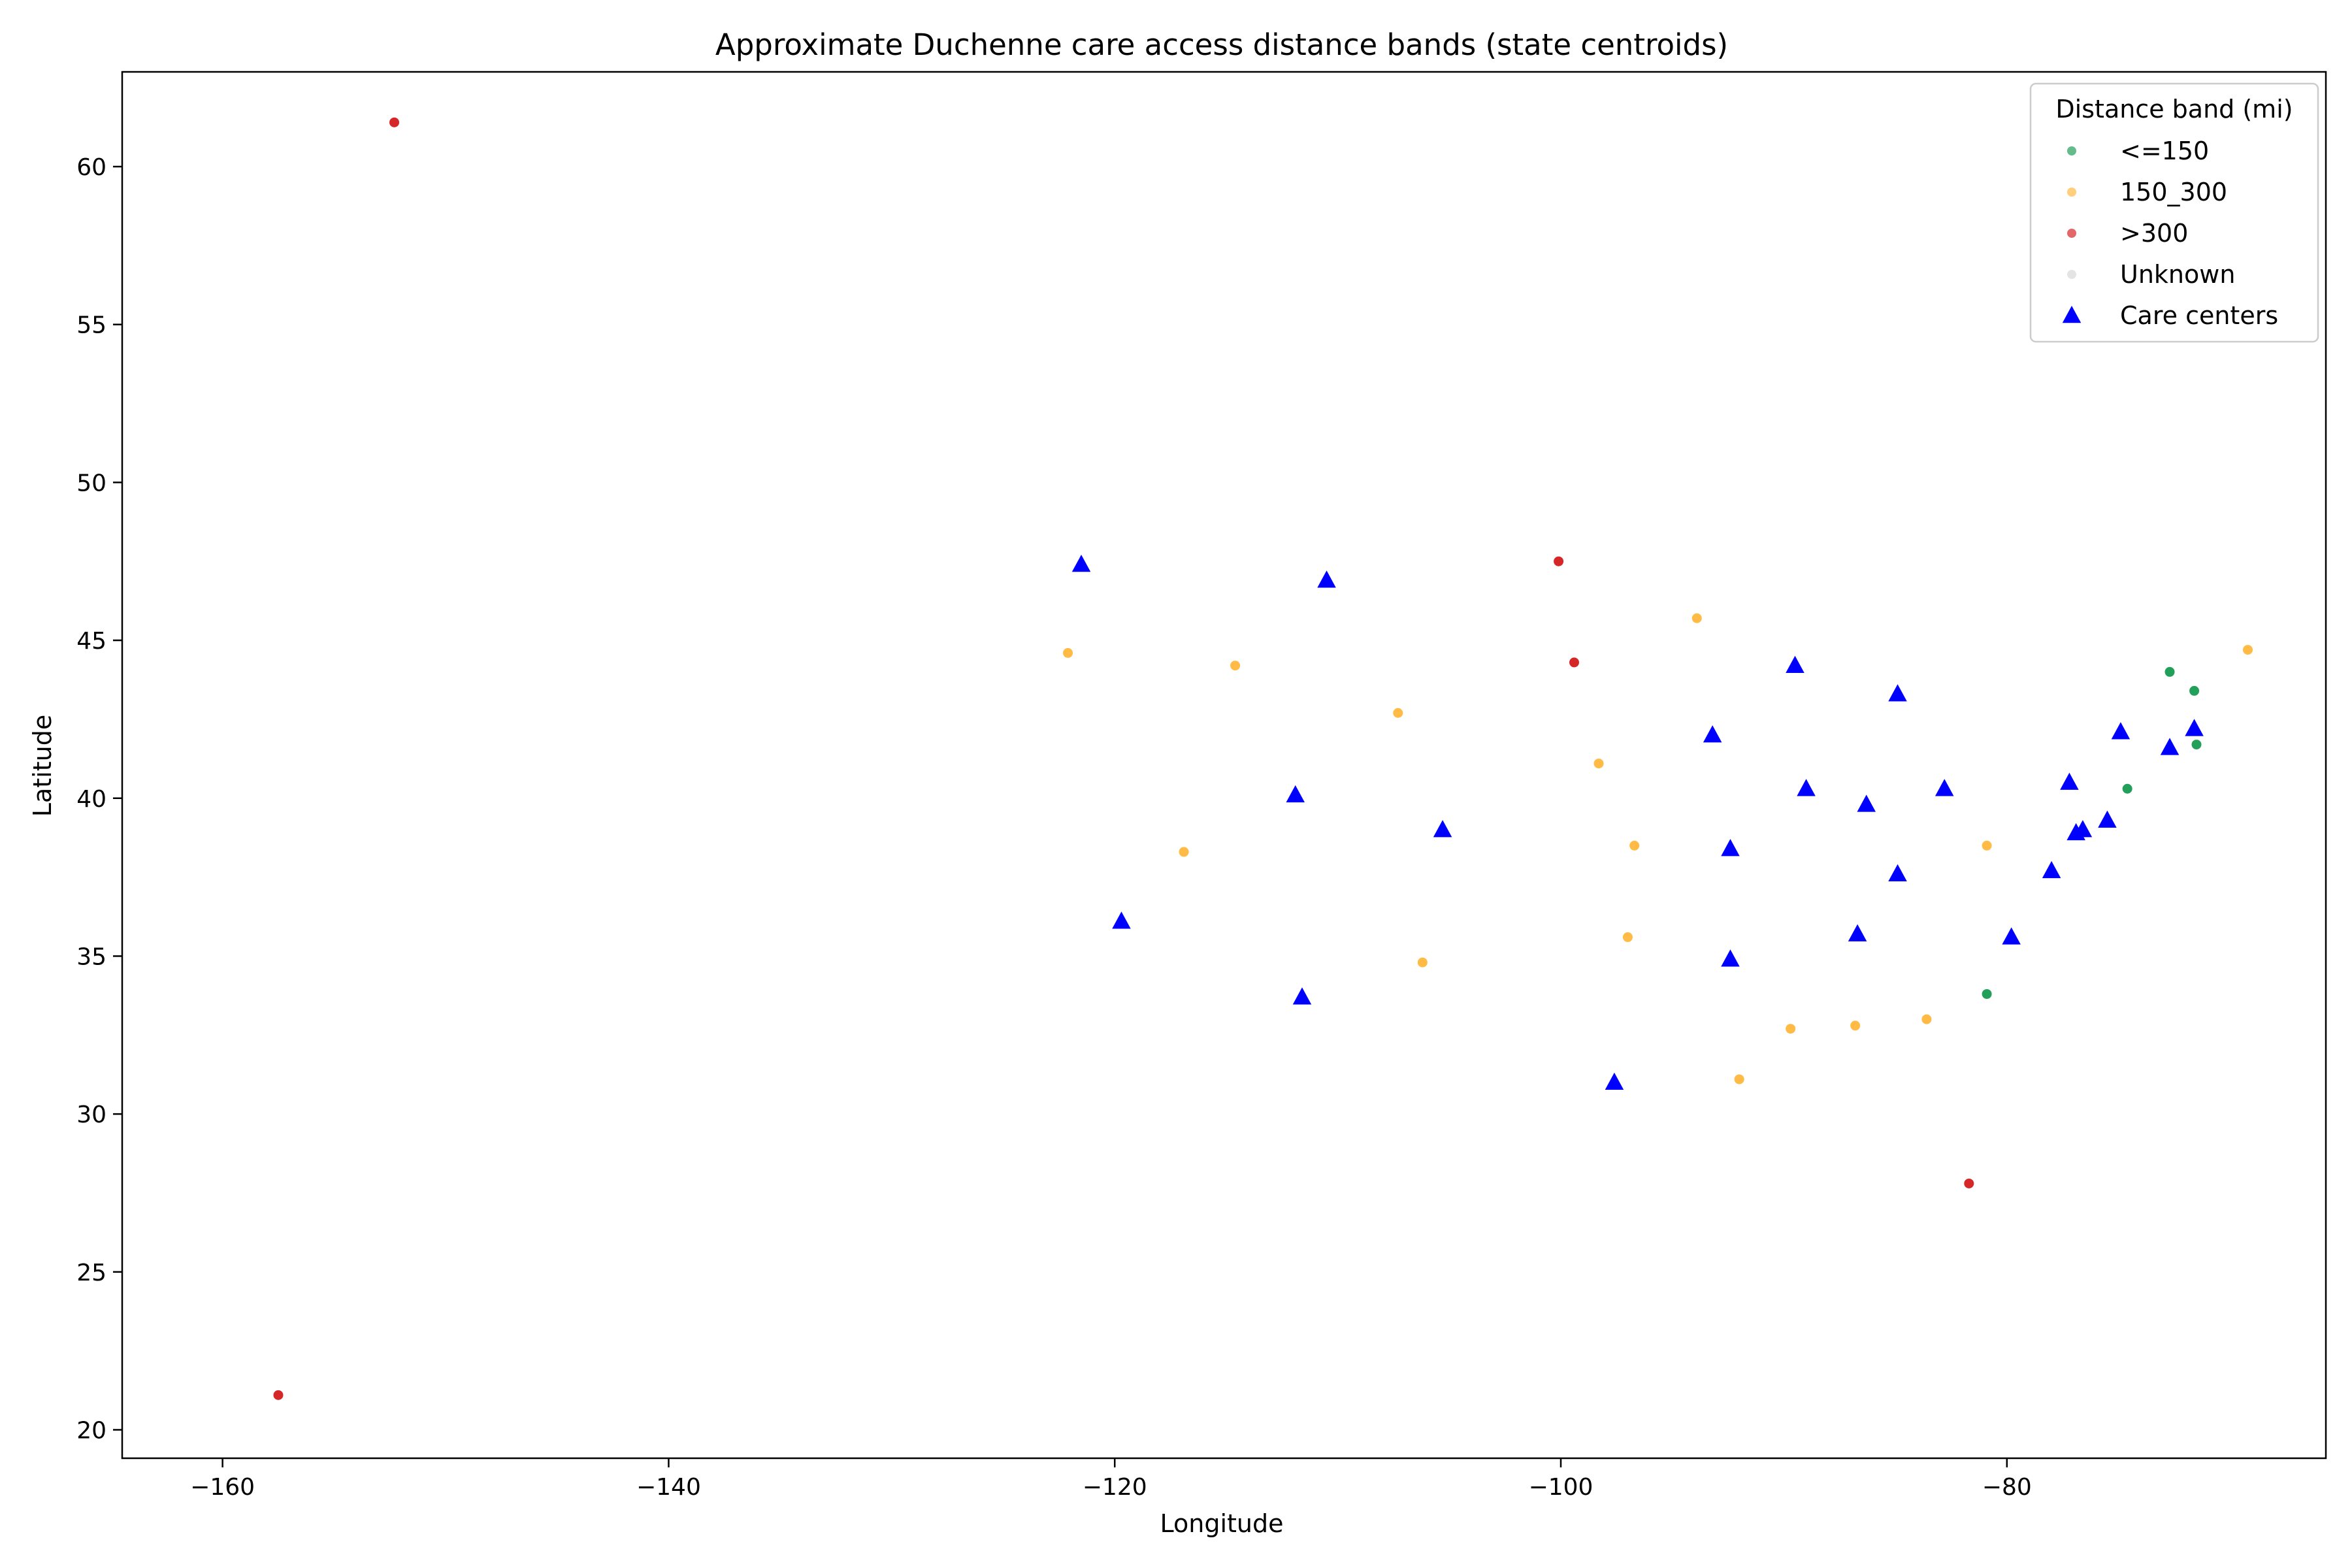 This screenshot has height=1568, width=2352. What do you see at coordinates (1561, 1487) in the screenshot?
I see `x-tick-label: −100` at bounding box center [1561, 1487].